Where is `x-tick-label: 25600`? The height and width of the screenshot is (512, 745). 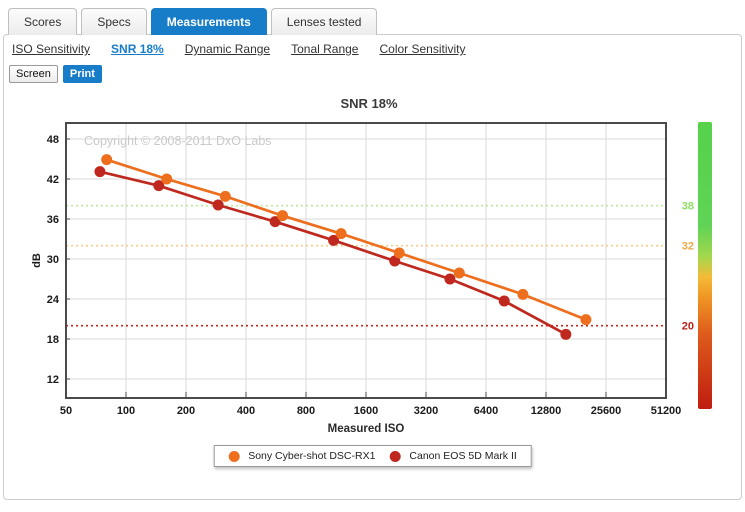 x-tick-label: 25600 is located at coordinates (606, 411).